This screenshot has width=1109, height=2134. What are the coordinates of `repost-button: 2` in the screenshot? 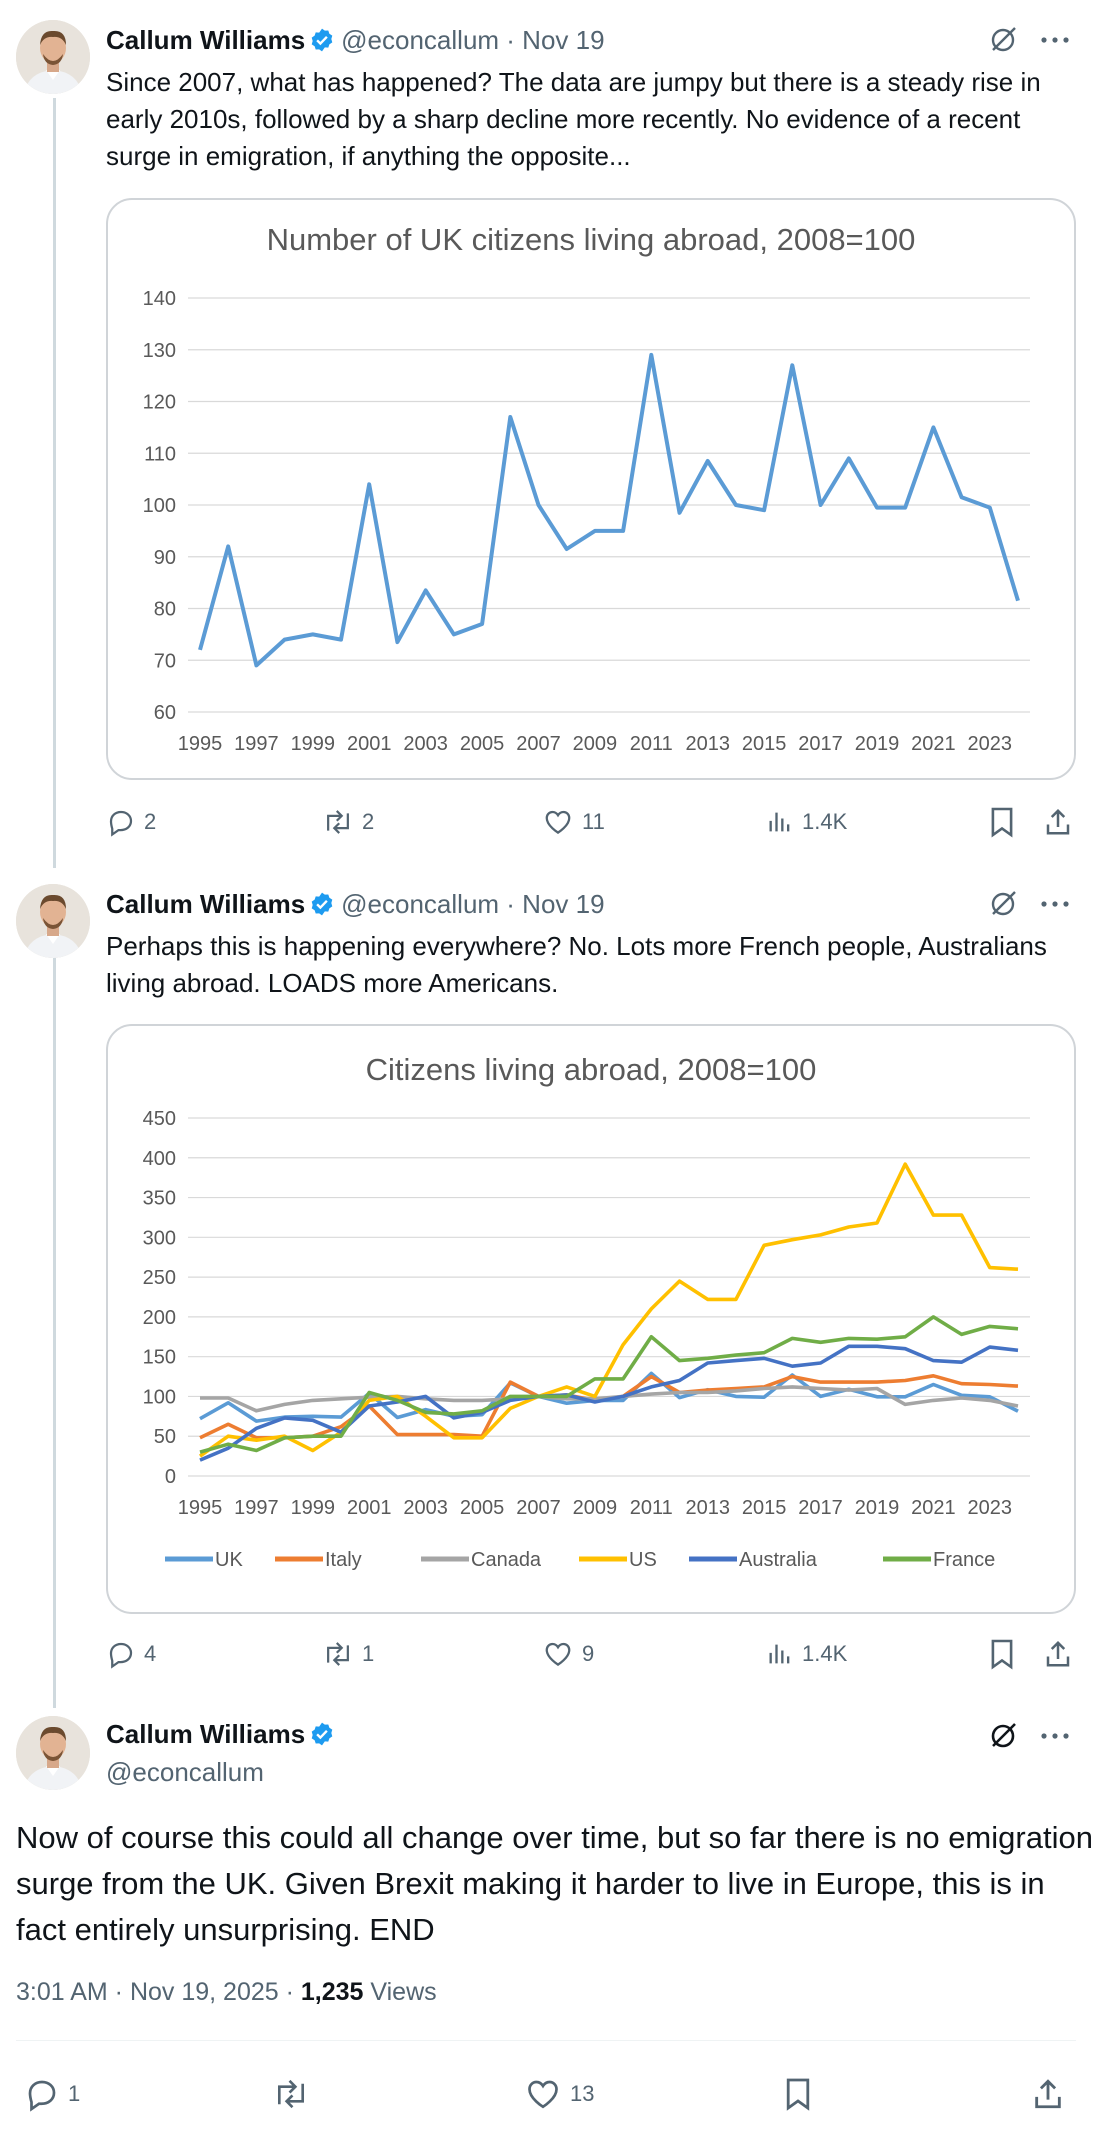 It's located at (348, 822).